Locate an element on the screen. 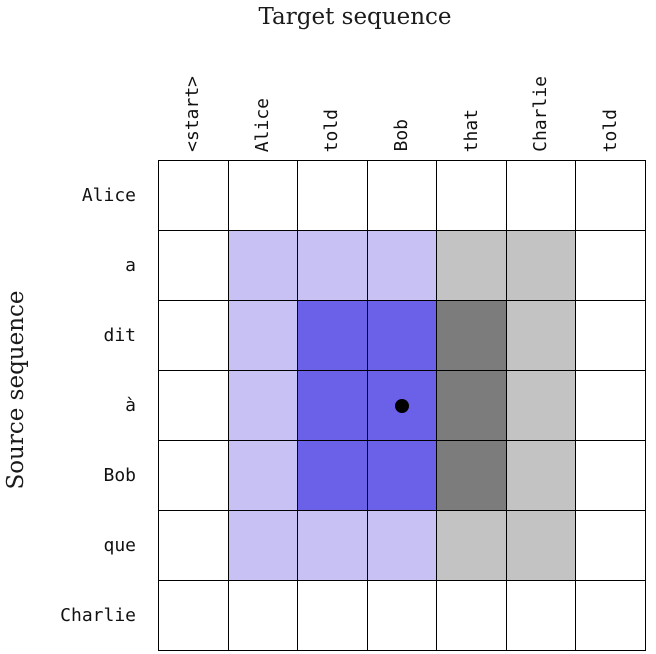 This screenshot has height=654, width=656. row-label: à is located at coordinates (130, 405).